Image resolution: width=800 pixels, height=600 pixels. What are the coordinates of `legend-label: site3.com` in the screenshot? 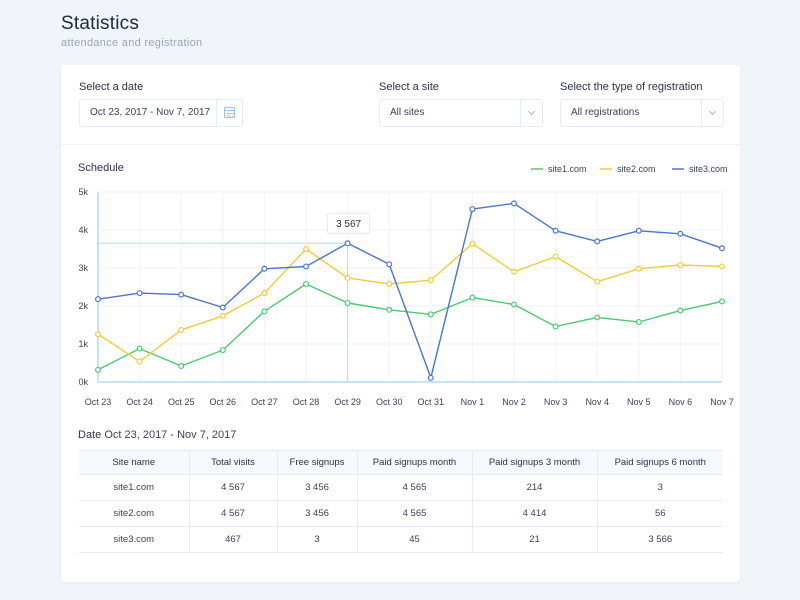 It's located at (708, 169).